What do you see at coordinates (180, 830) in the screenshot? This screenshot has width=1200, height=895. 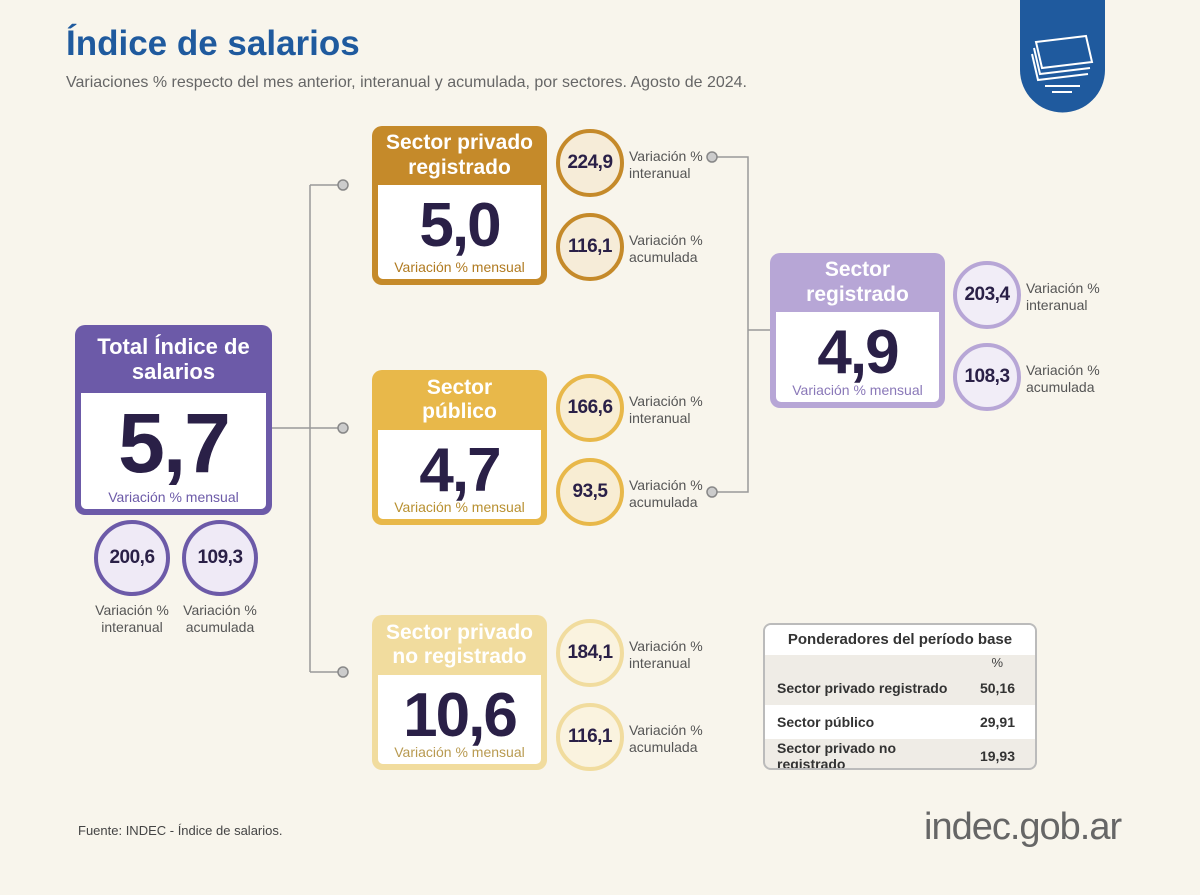 I see `source: Fuente: INDEC - Índice de salarios.` at bounding box center [180, 830].